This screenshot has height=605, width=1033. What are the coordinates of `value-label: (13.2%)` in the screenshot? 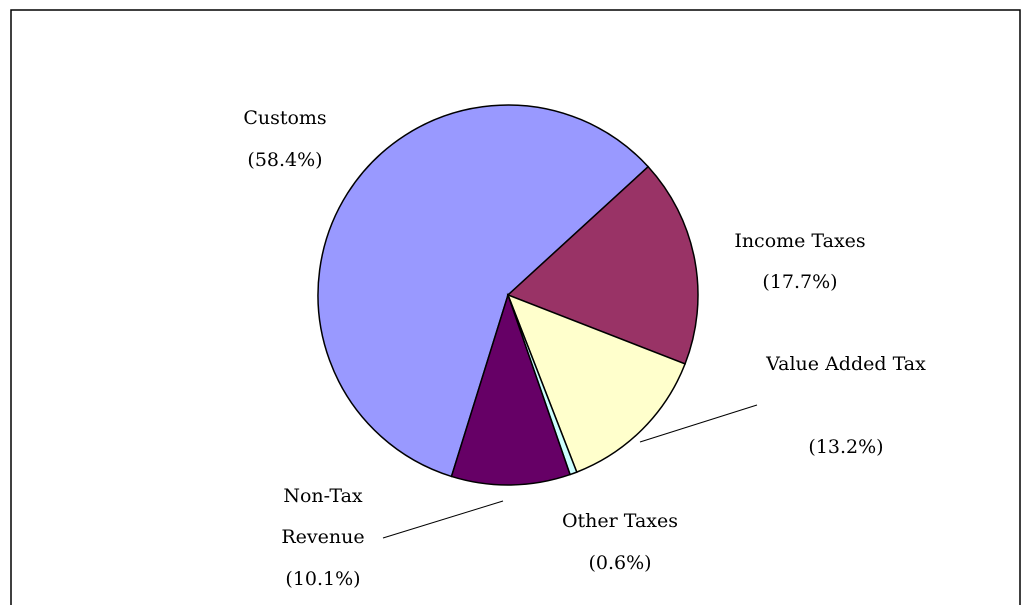 It's located at (846, 447).